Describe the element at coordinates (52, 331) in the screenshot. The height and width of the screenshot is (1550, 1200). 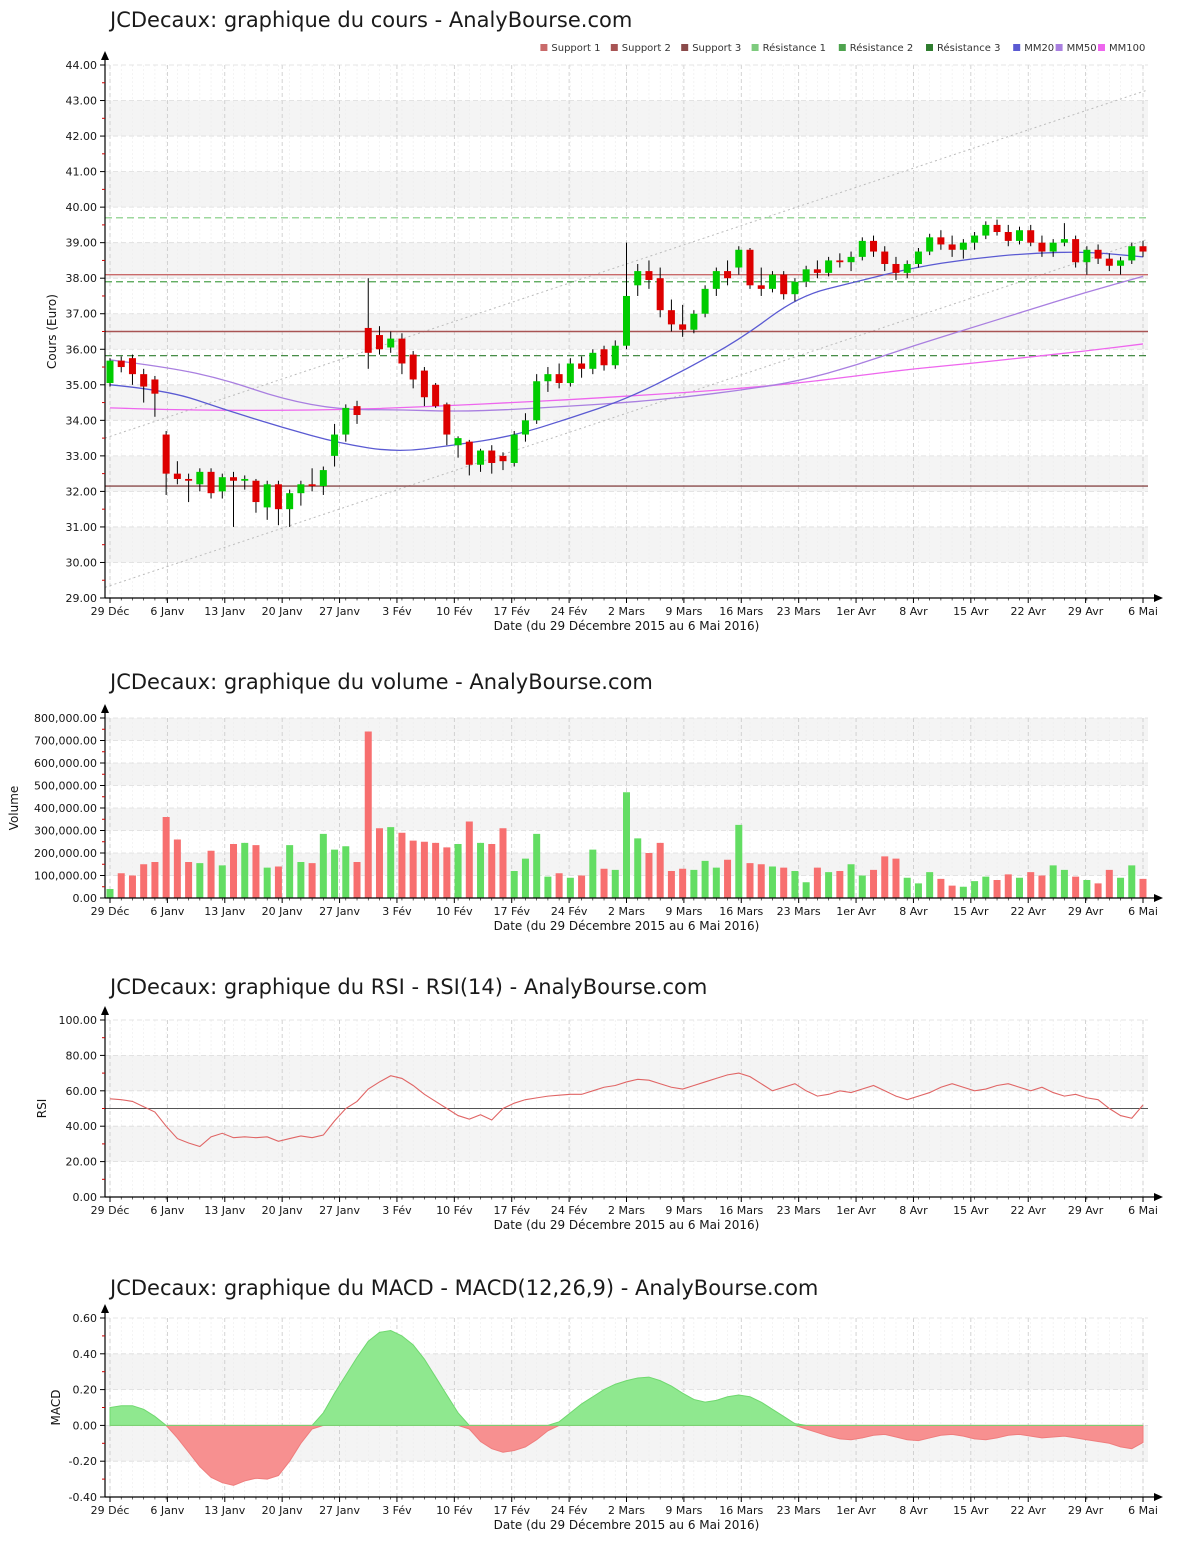
I see `y-axis-title: Cours (Euro)` at that location.